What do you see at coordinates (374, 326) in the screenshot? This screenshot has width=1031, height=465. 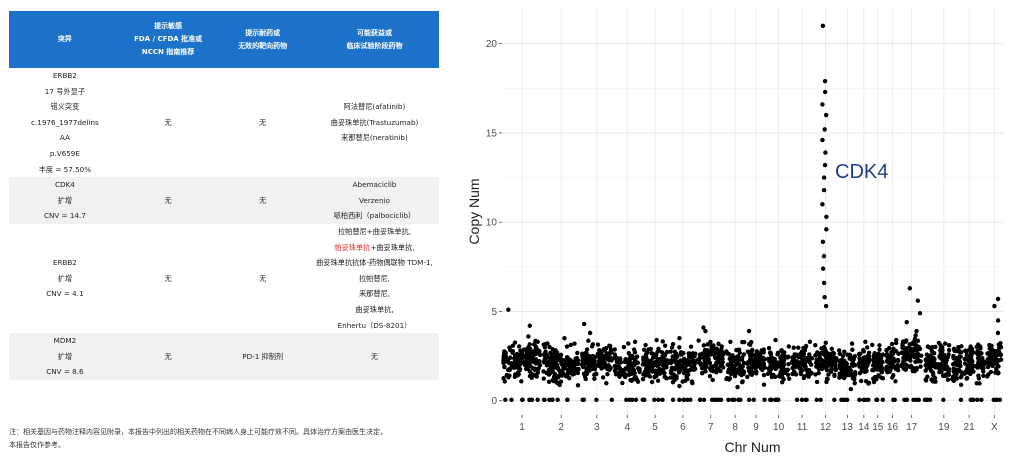 I see `benefit-line: Enhertu（DS-8201）` at bounding box center [374, 326].